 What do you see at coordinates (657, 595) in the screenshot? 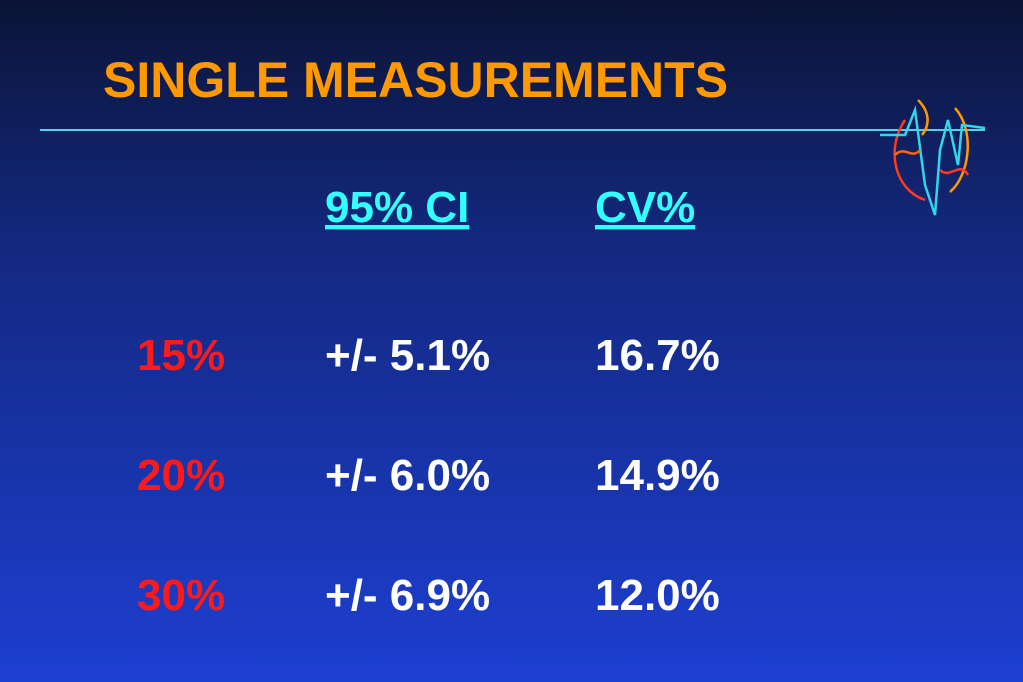
I see `cell: 12.0%` at bounding box center [657, 595].